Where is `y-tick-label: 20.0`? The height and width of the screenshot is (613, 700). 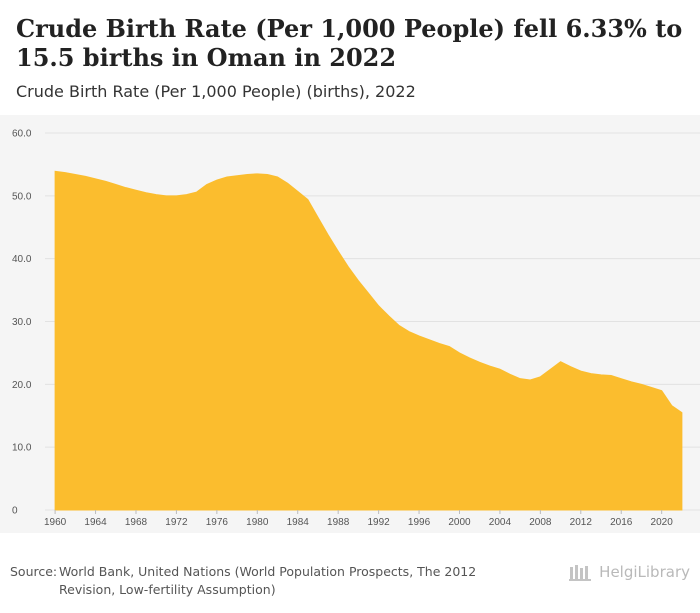
y-tick-label: 20.0 is located at coordinates (22, 385).